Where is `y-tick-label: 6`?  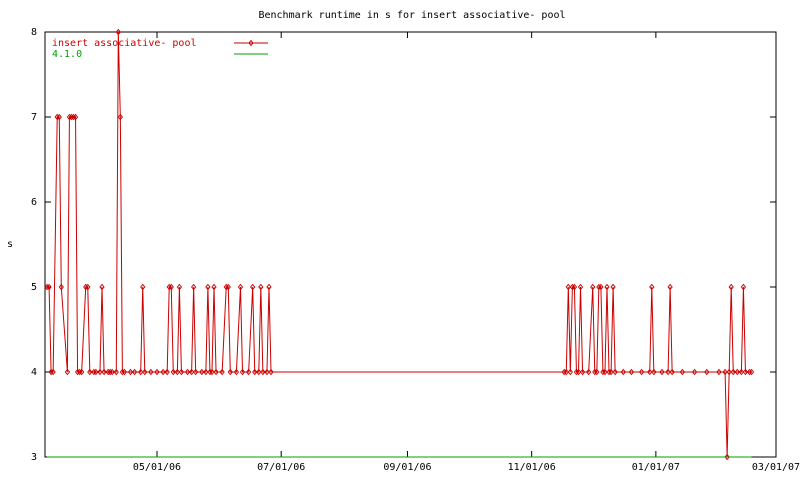
y-tick-label: 6 is located at coordinates (34, 202).